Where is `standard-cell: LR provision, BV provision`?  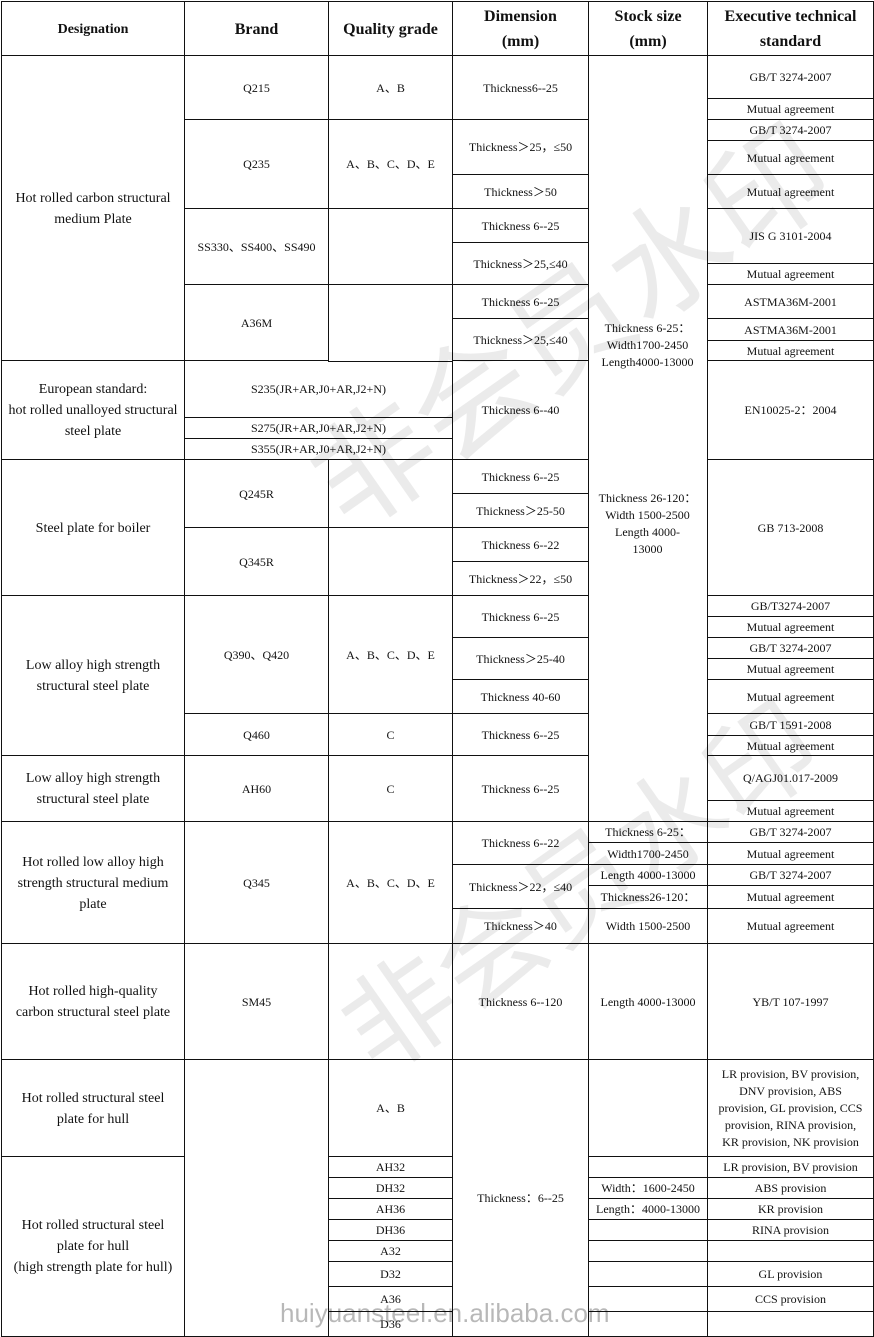 standard-cell: LR provision, BV provision is located at coordinates (790, 1167).